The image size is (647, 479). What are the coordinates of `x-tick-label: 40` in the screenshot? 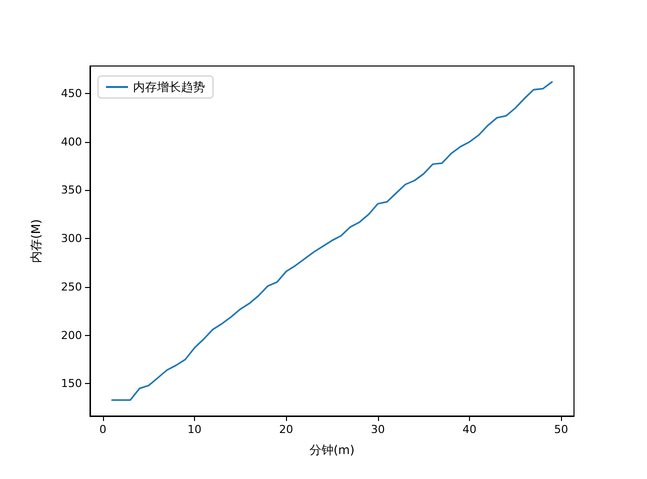 It's located at (469, 429).